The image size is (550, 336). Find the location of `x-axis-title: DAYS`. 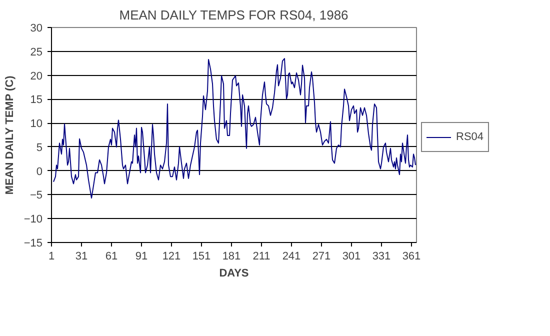

x-axis-title: DAYS is located at coordinates (234, 274).